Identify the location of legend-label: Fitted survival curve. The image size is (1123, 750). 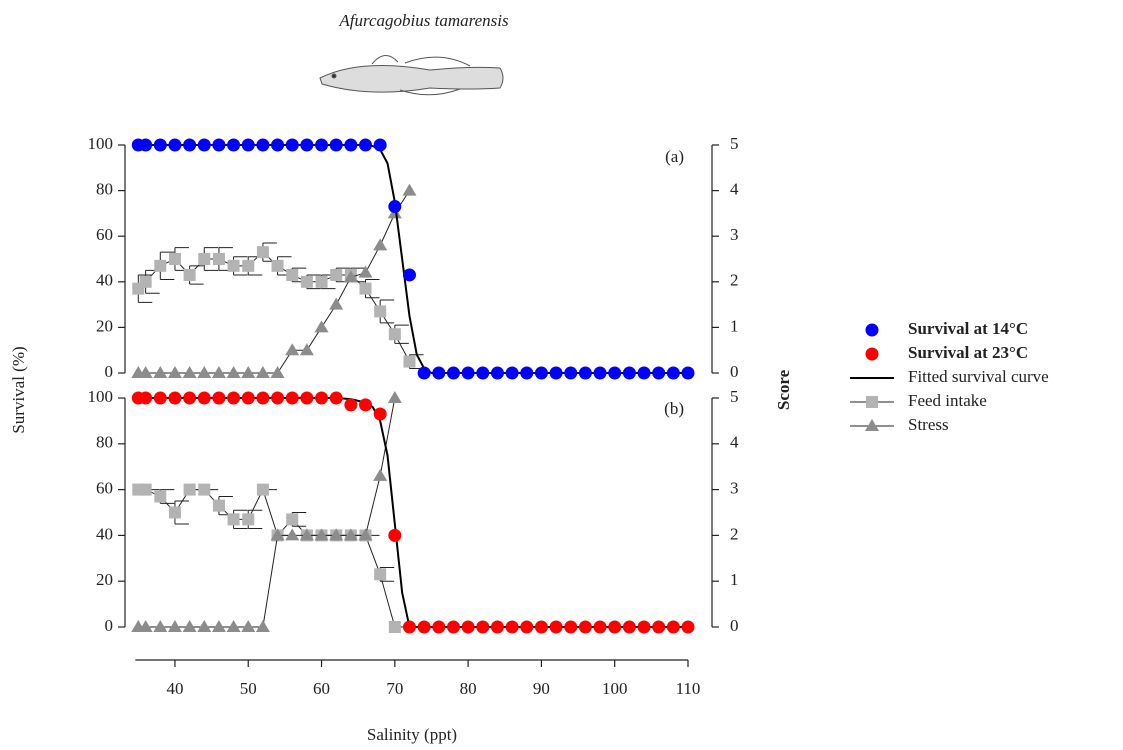
(978, 376).